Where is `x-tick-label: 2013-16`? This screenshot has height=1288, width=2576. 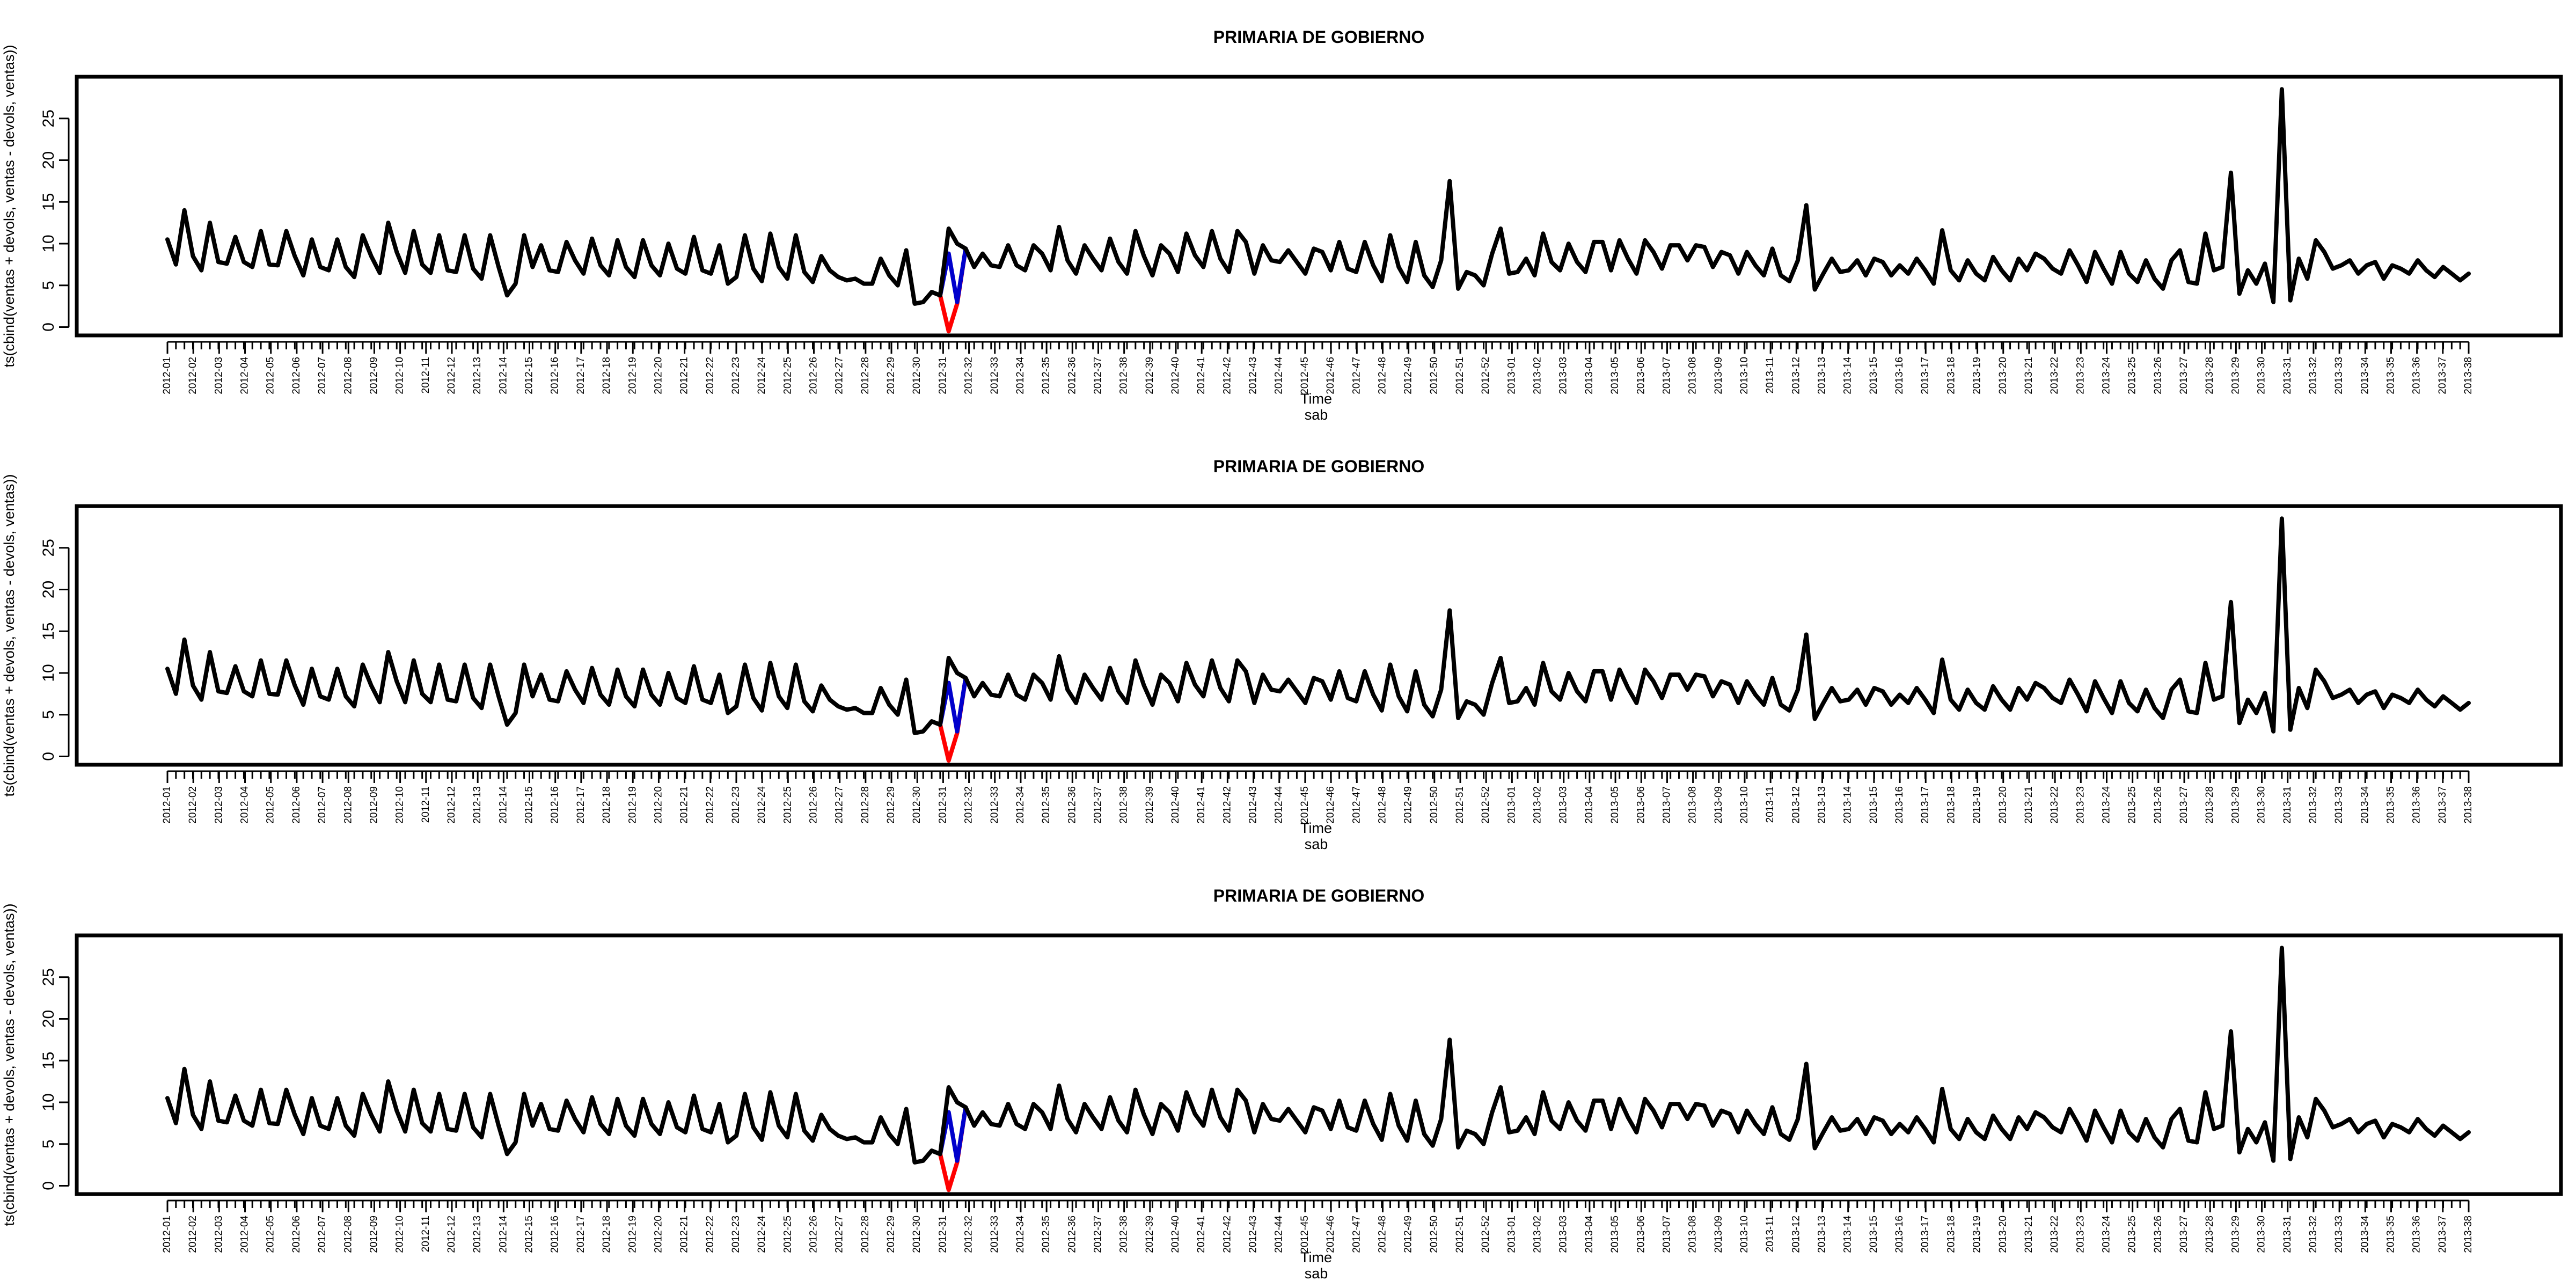
x-tick-label: 2013-16 is located at coordinates (1899, 375).